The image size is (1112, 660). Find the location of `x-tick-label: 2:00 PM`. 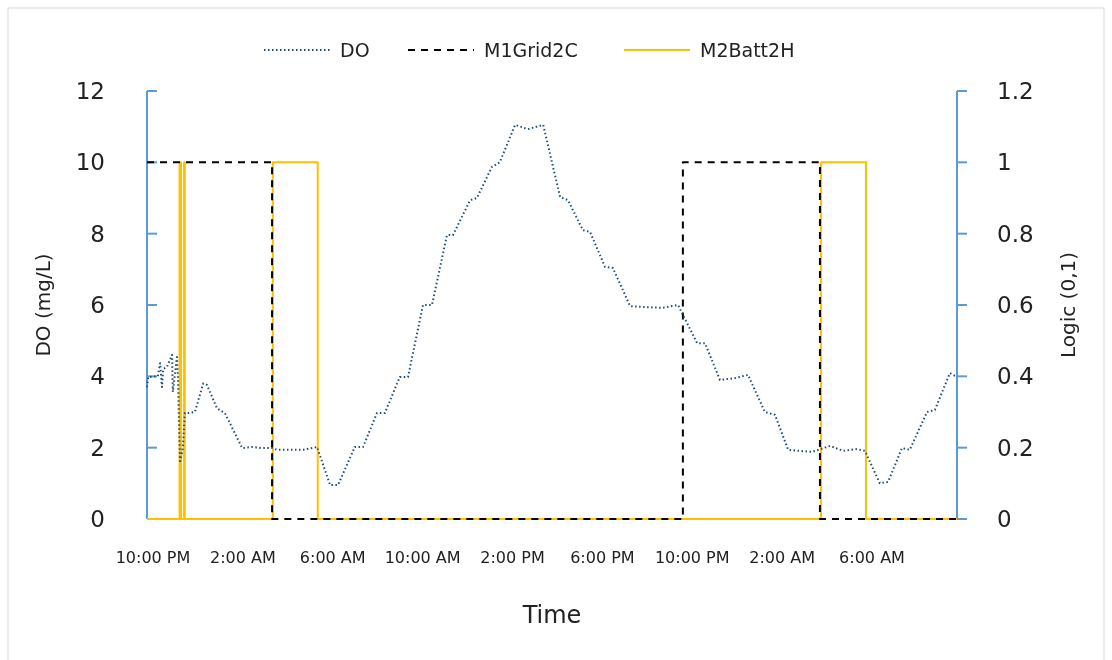

x-tick-label: 2:00 PM is located at coordinates (512, 557).